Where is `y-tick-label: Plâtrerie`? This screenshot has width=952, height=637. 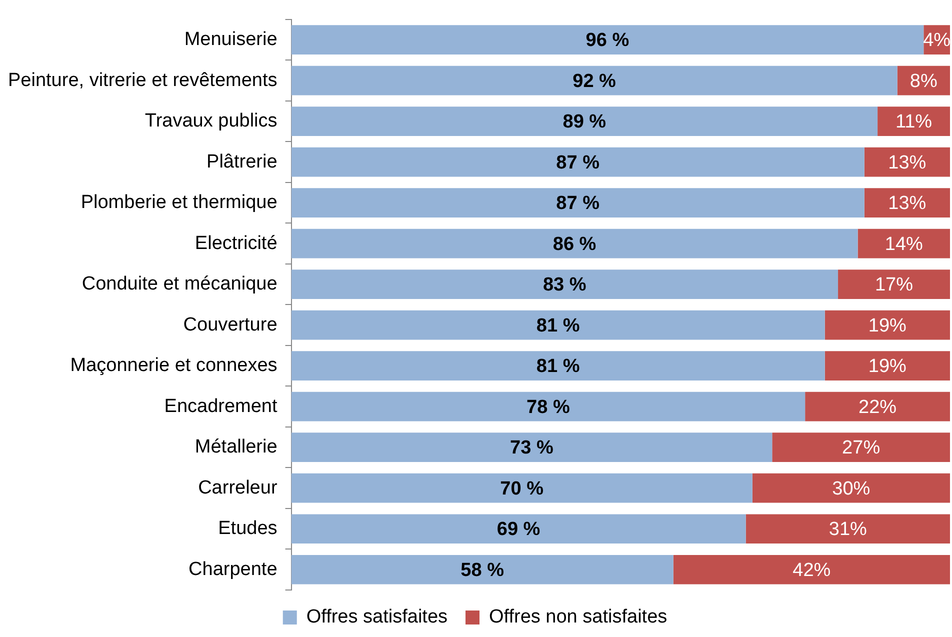
y-tick-label: Plâtrerie is located at coordinates (242, 161).